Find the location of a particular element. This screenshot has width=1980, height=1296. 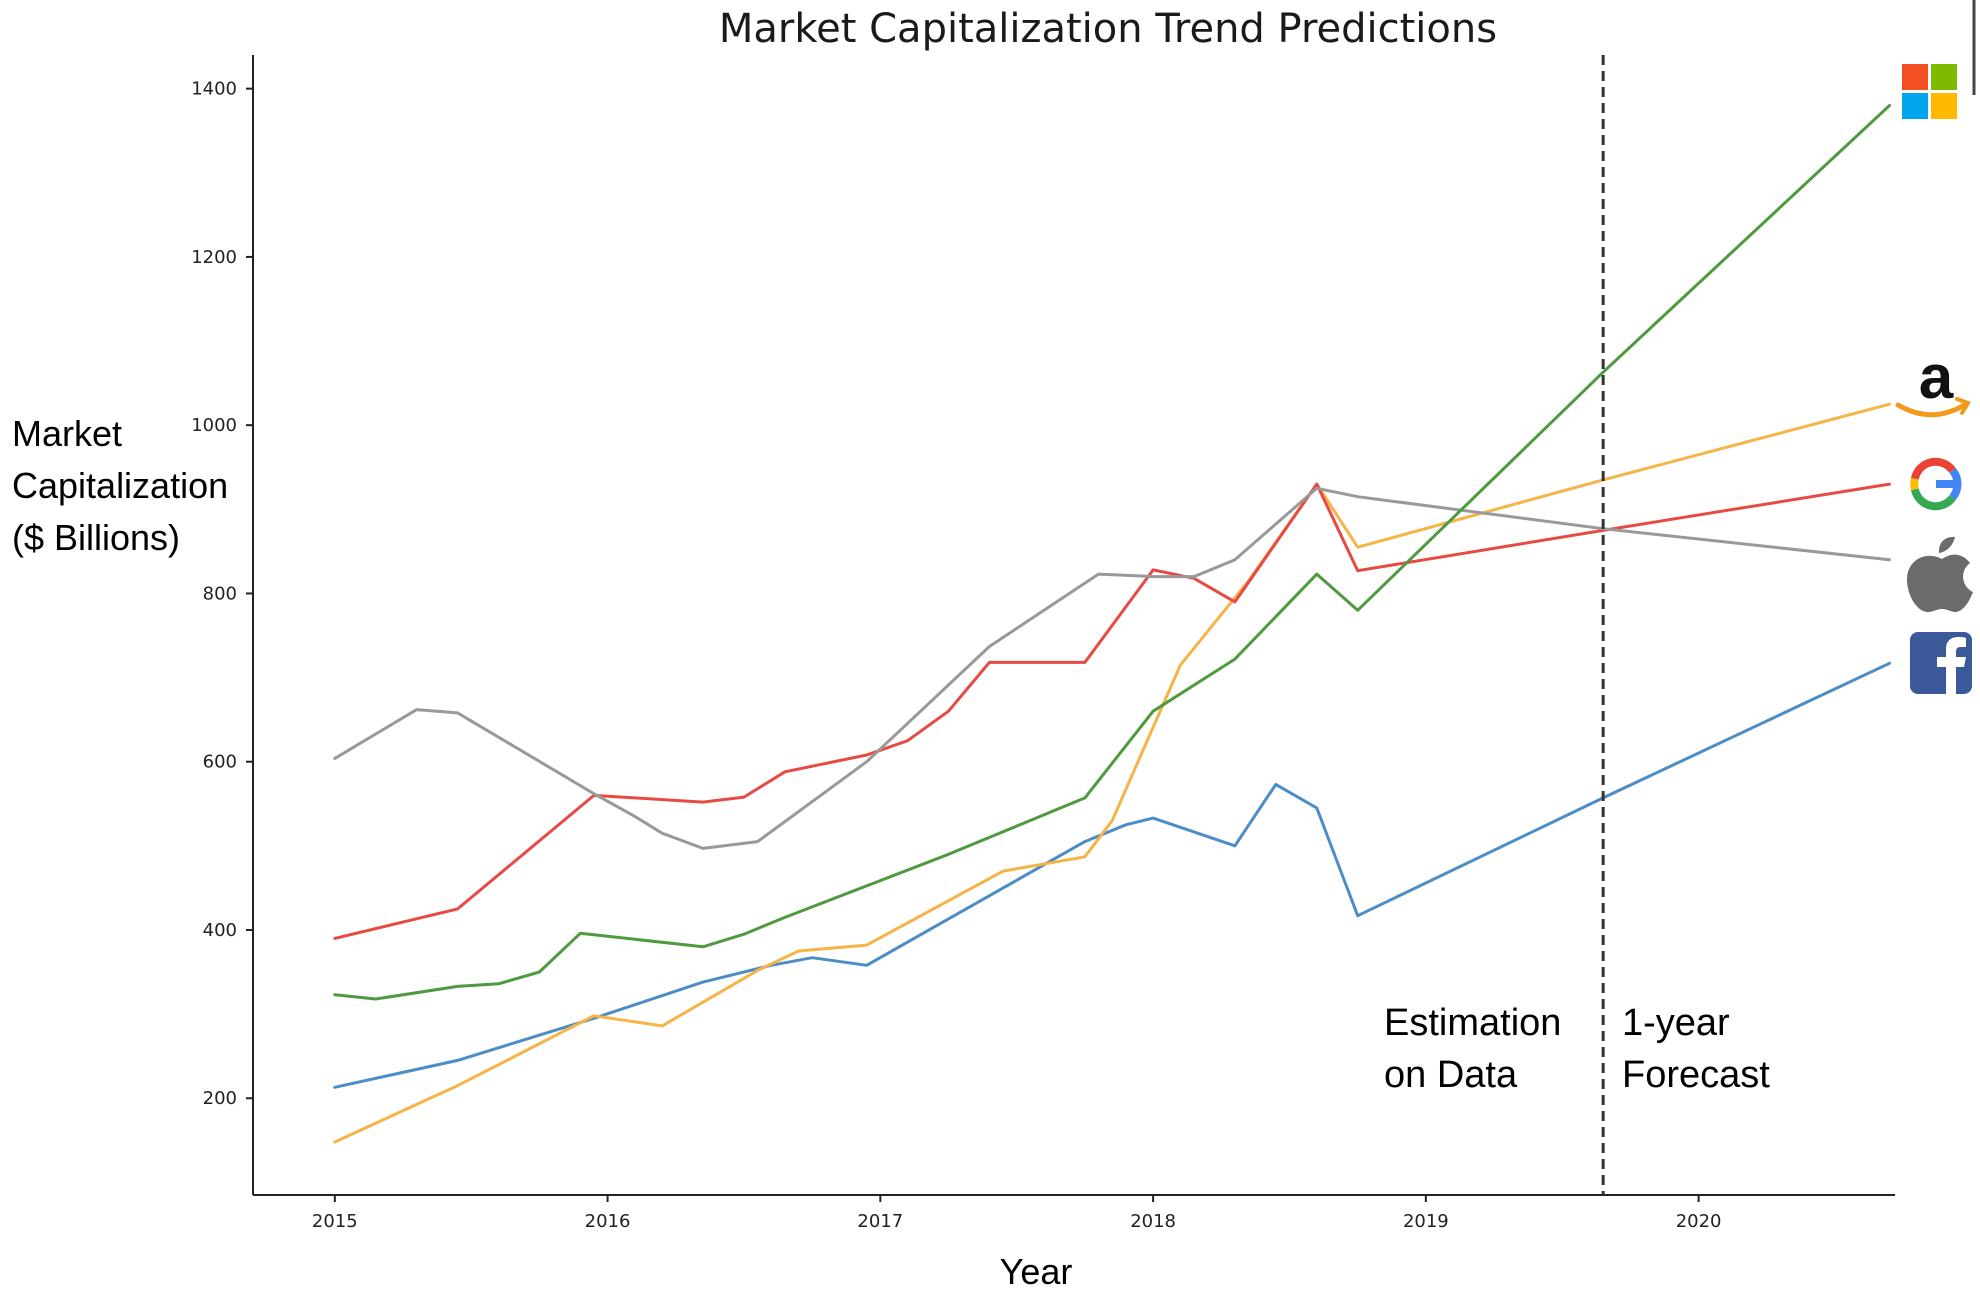

x-tick-label: 2015 is located at coordinates (335, 1221).